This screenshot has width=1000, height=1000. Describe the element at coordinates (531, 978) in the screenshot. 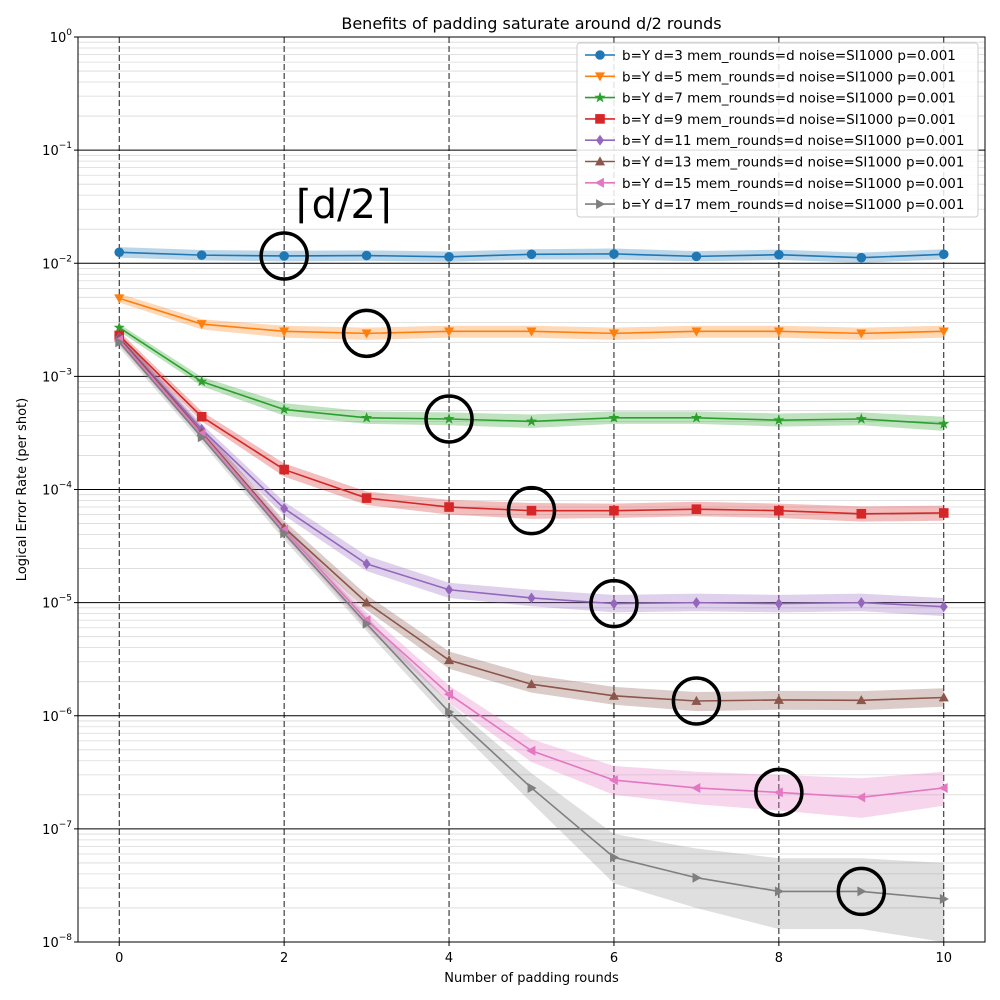

I see `x-axis-label: Number of padding rounds` at that location.